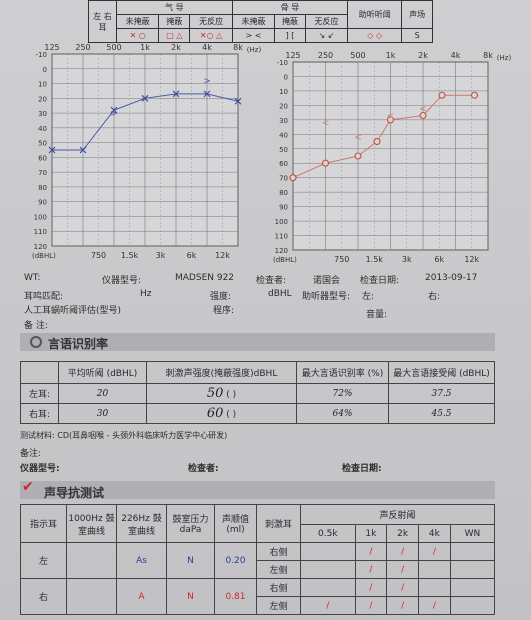 The image size is (531, 620). Describe the element at coordinates (102, 393) in the screenshot. I see `speech-left-avg: 20` at that location.